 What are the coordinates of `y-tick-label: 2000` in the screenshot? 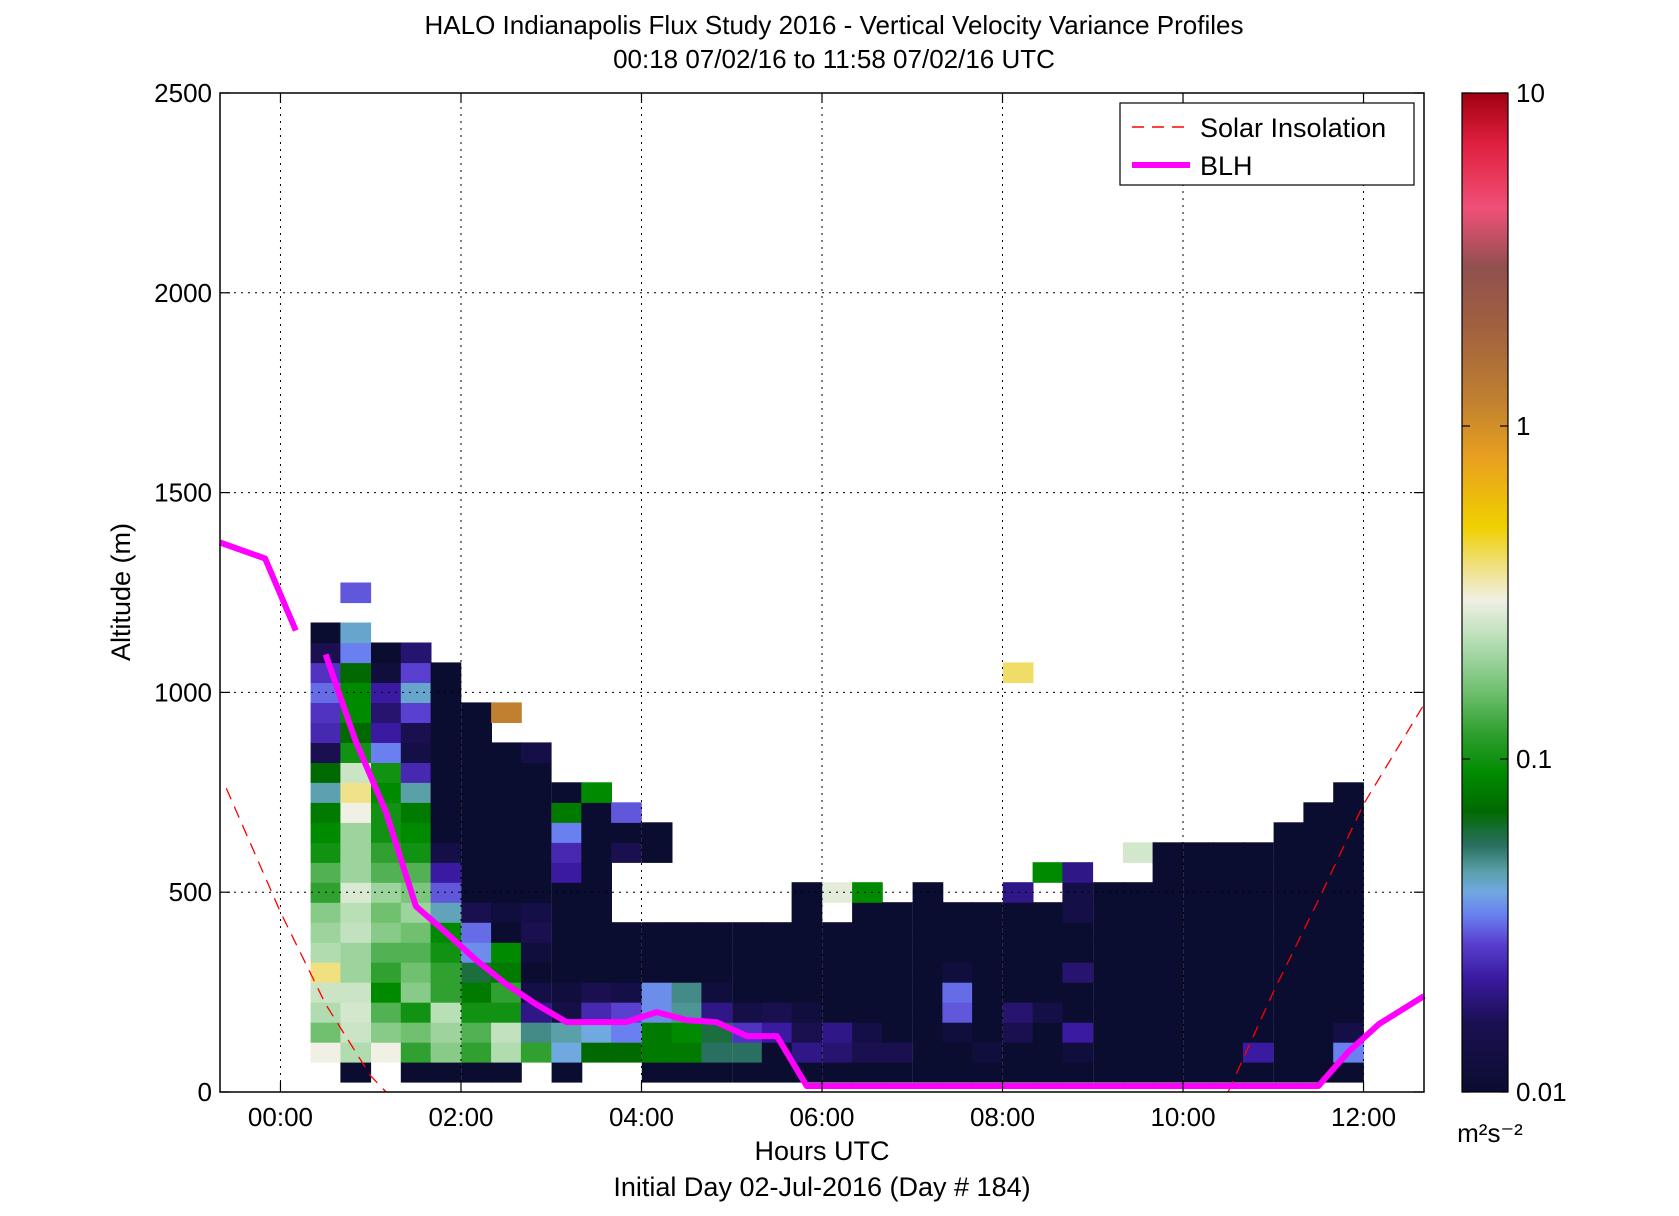 It's located at (183, 293).